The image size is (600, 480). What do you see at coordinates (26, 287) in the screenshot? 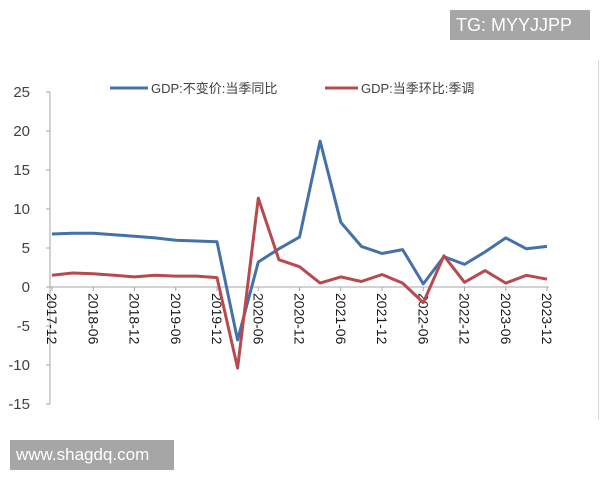
I see `y-tick-label: 0` at bounding box center [26, 287].